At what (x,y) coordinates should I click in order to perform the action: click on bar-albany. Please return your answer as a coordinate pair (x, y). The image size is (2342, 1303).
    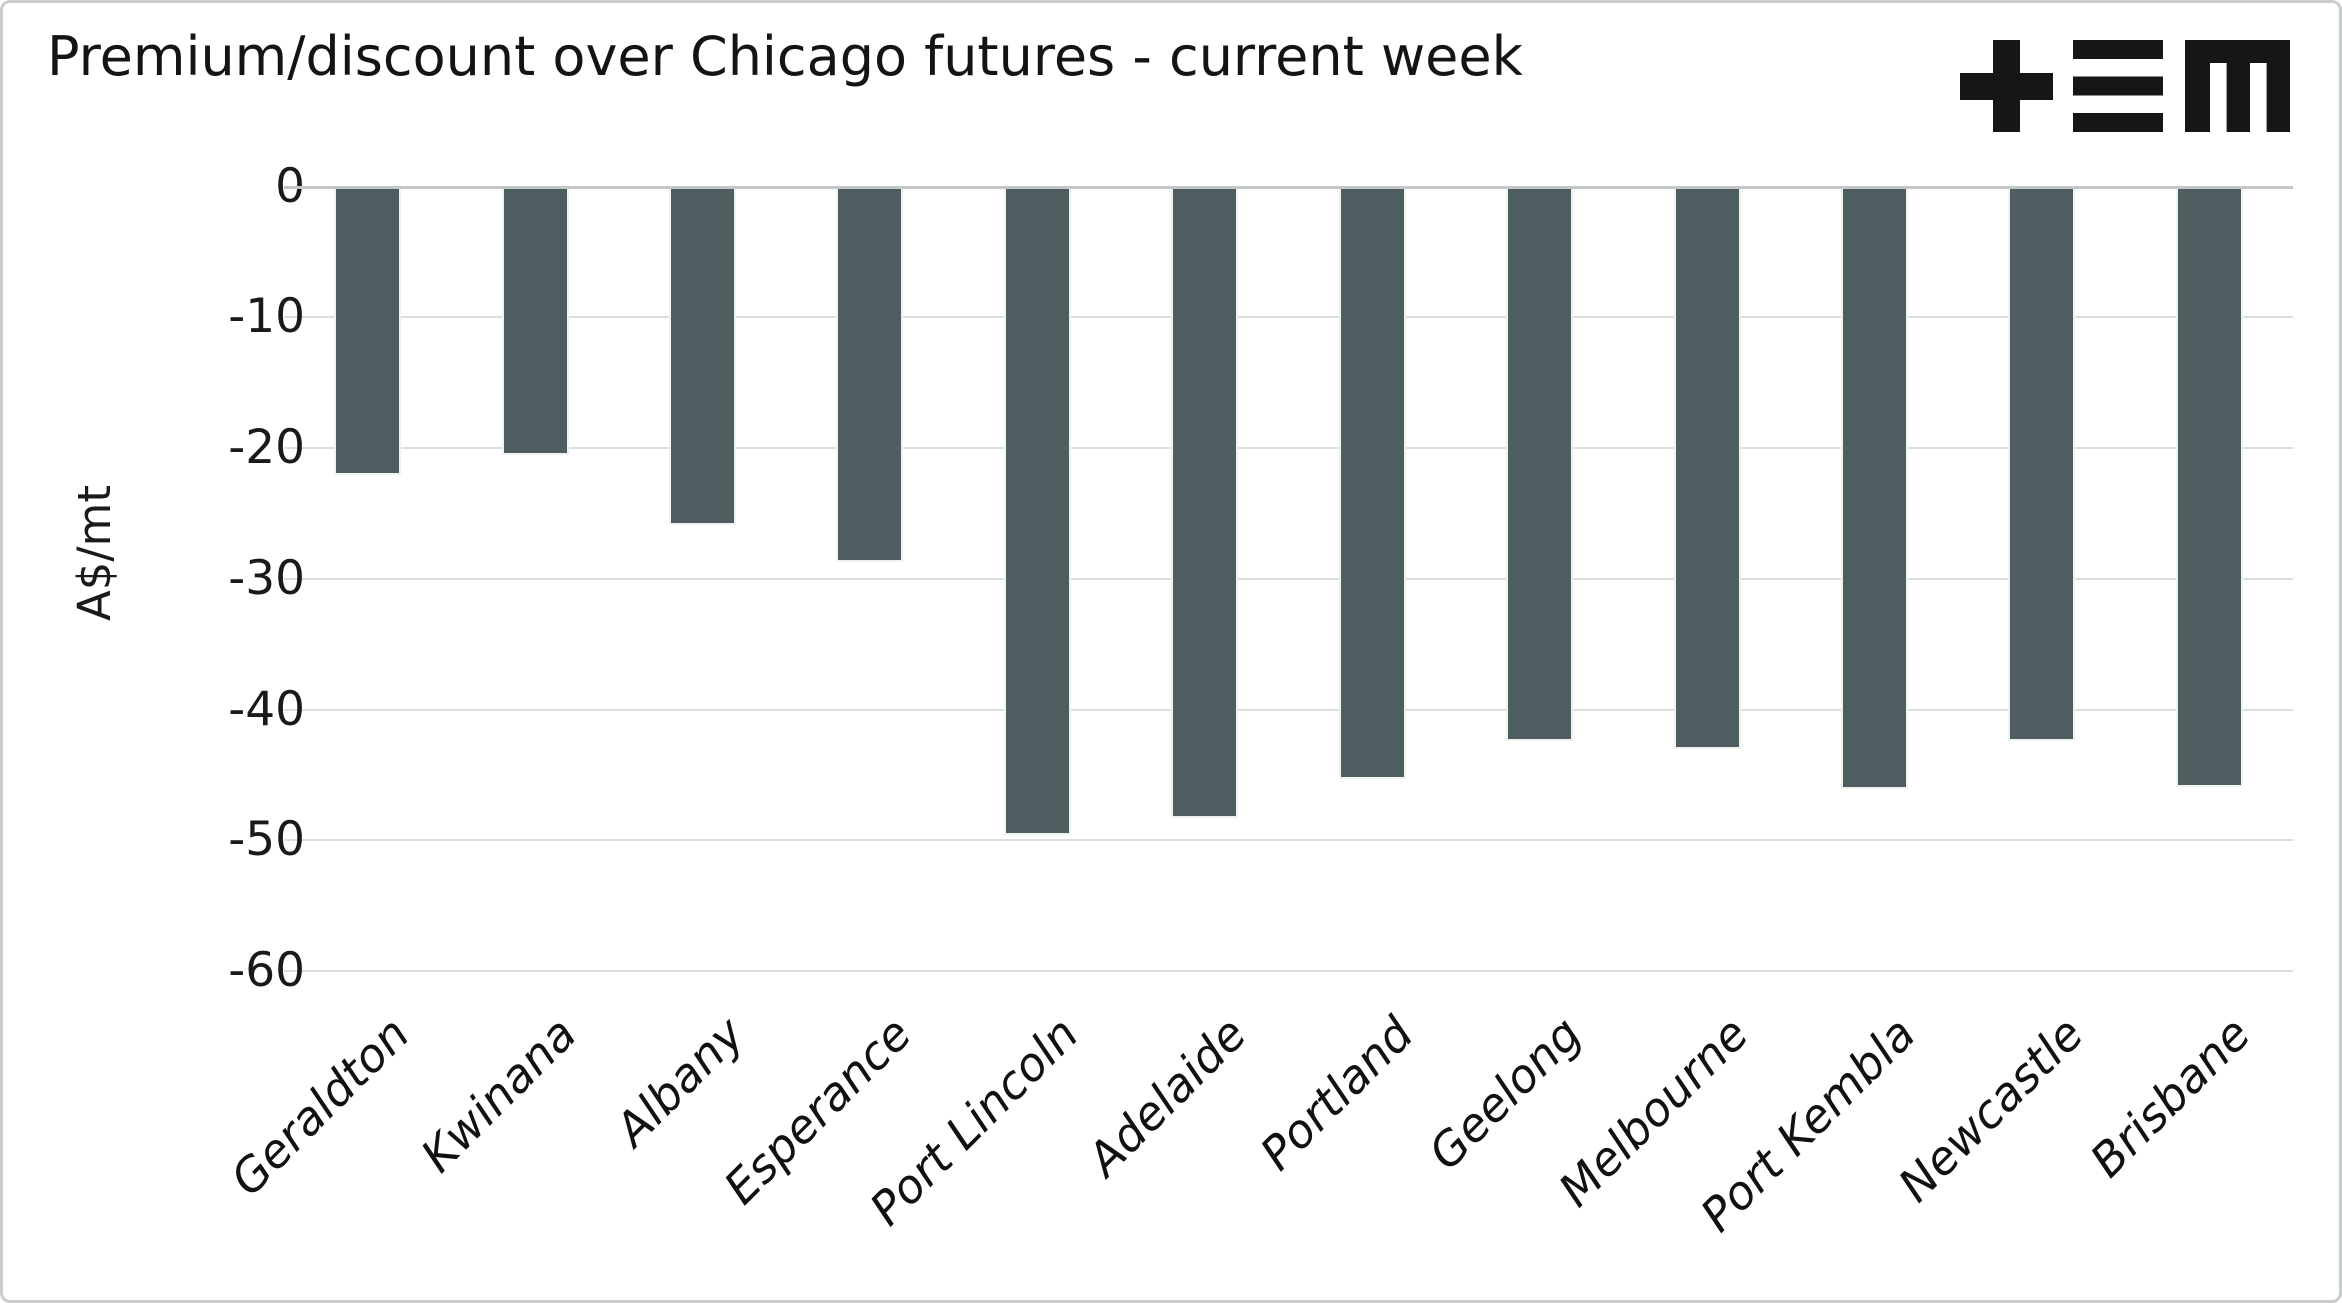
    Looking at the image, I should click on (703, 357).